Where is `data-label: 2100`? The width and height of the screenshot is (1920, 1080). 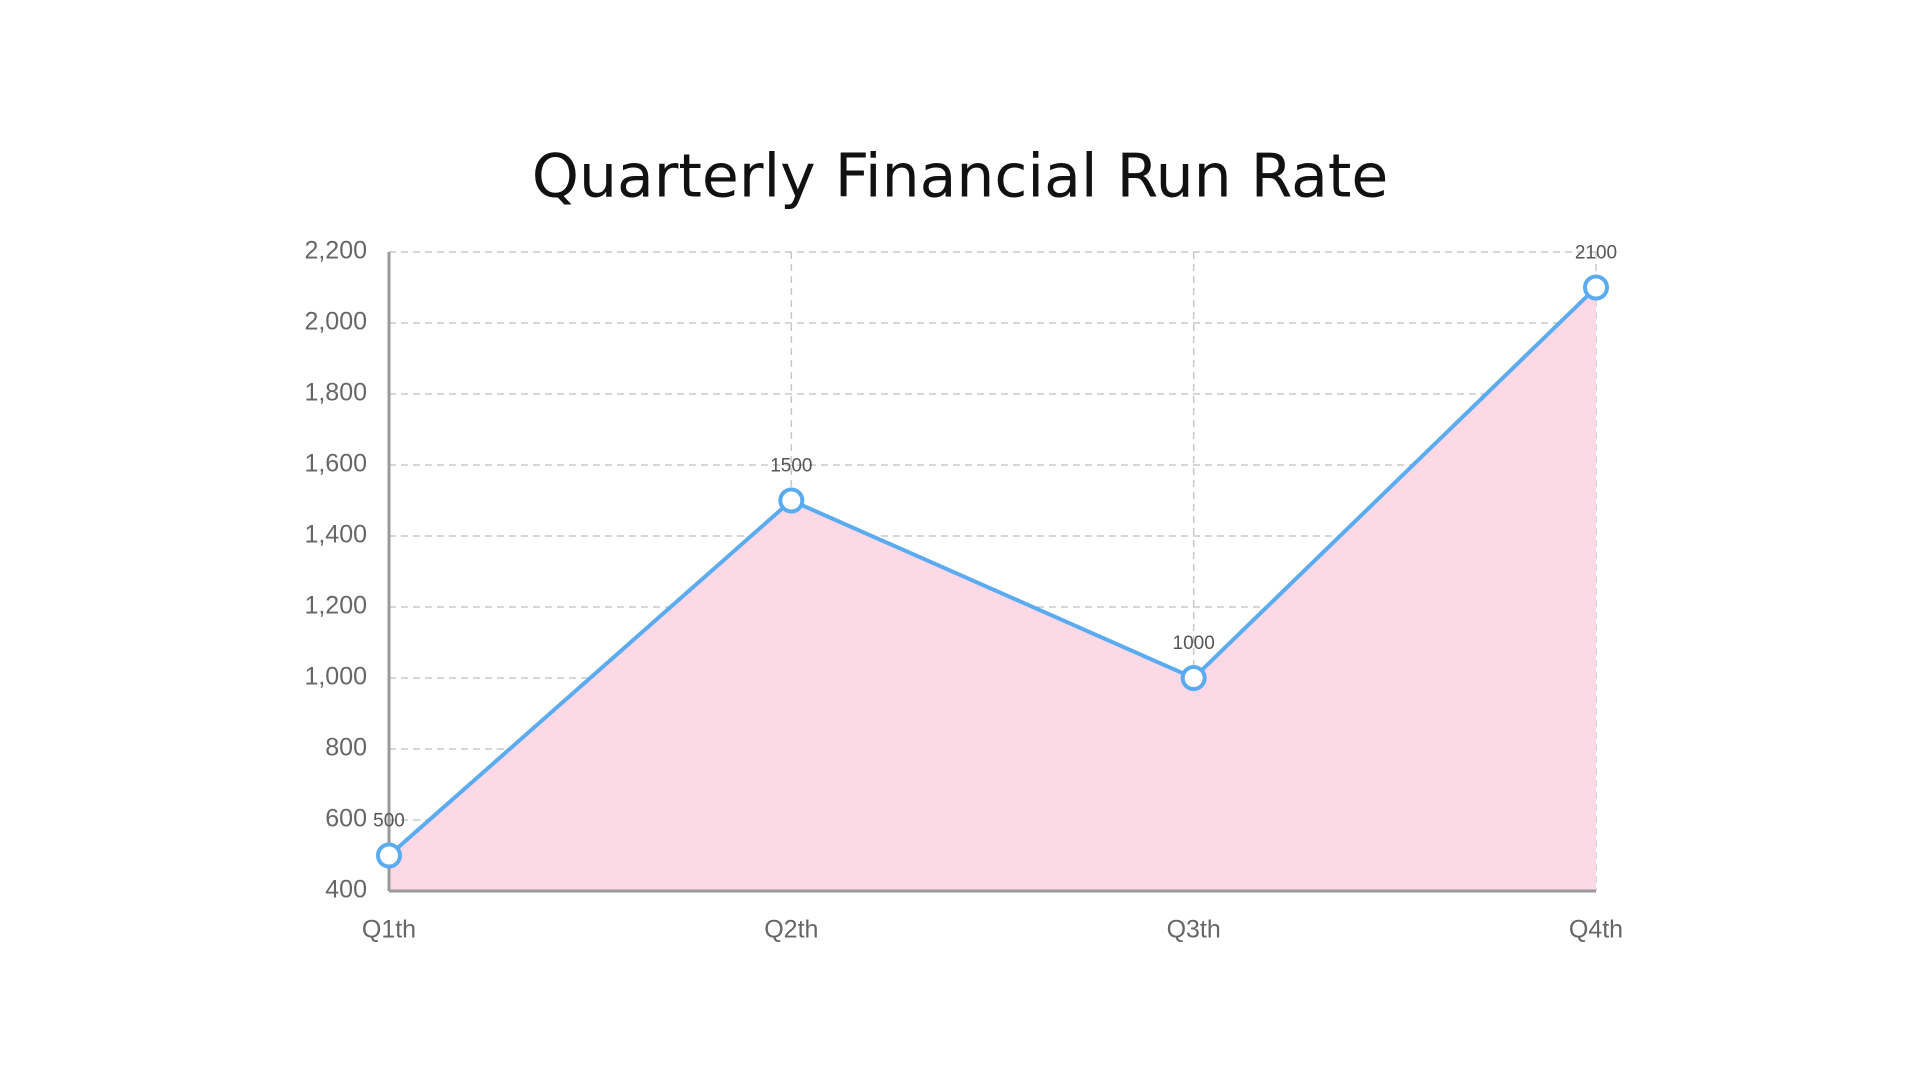 data-label: 2100 is located at coordinates (1596, 253).